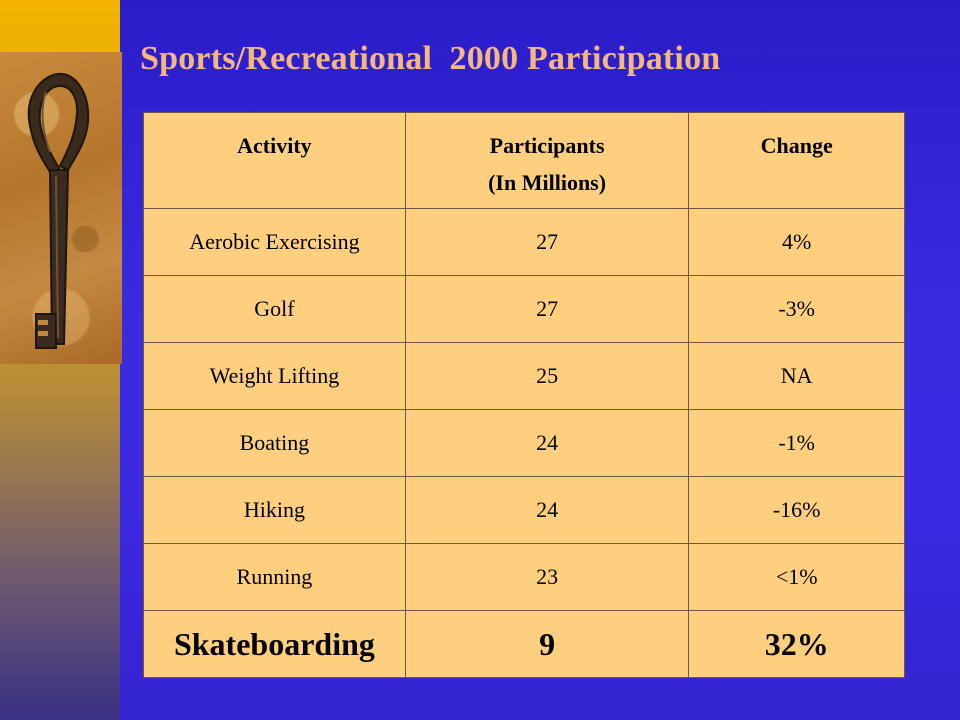 The image size is (960, 720). What do you see at coordinates (274, 644) in the screenshot?
I see `cell-activity: Skateboarding` at bounding box center [274, 644].